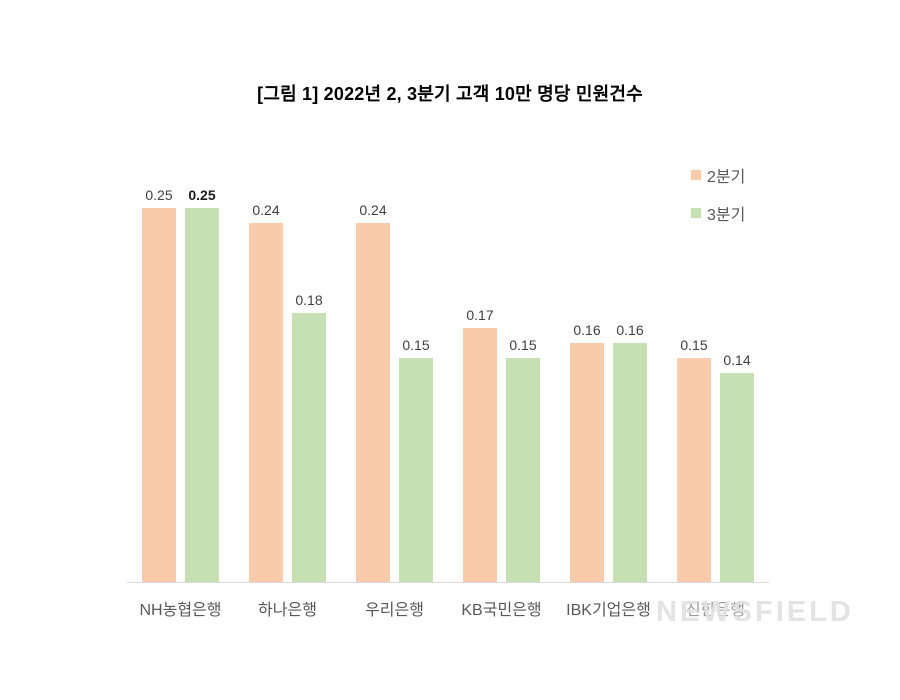 This screenshot has width=900, height=700. I want to click on bar-cell: 0.18, so click(309, 437).